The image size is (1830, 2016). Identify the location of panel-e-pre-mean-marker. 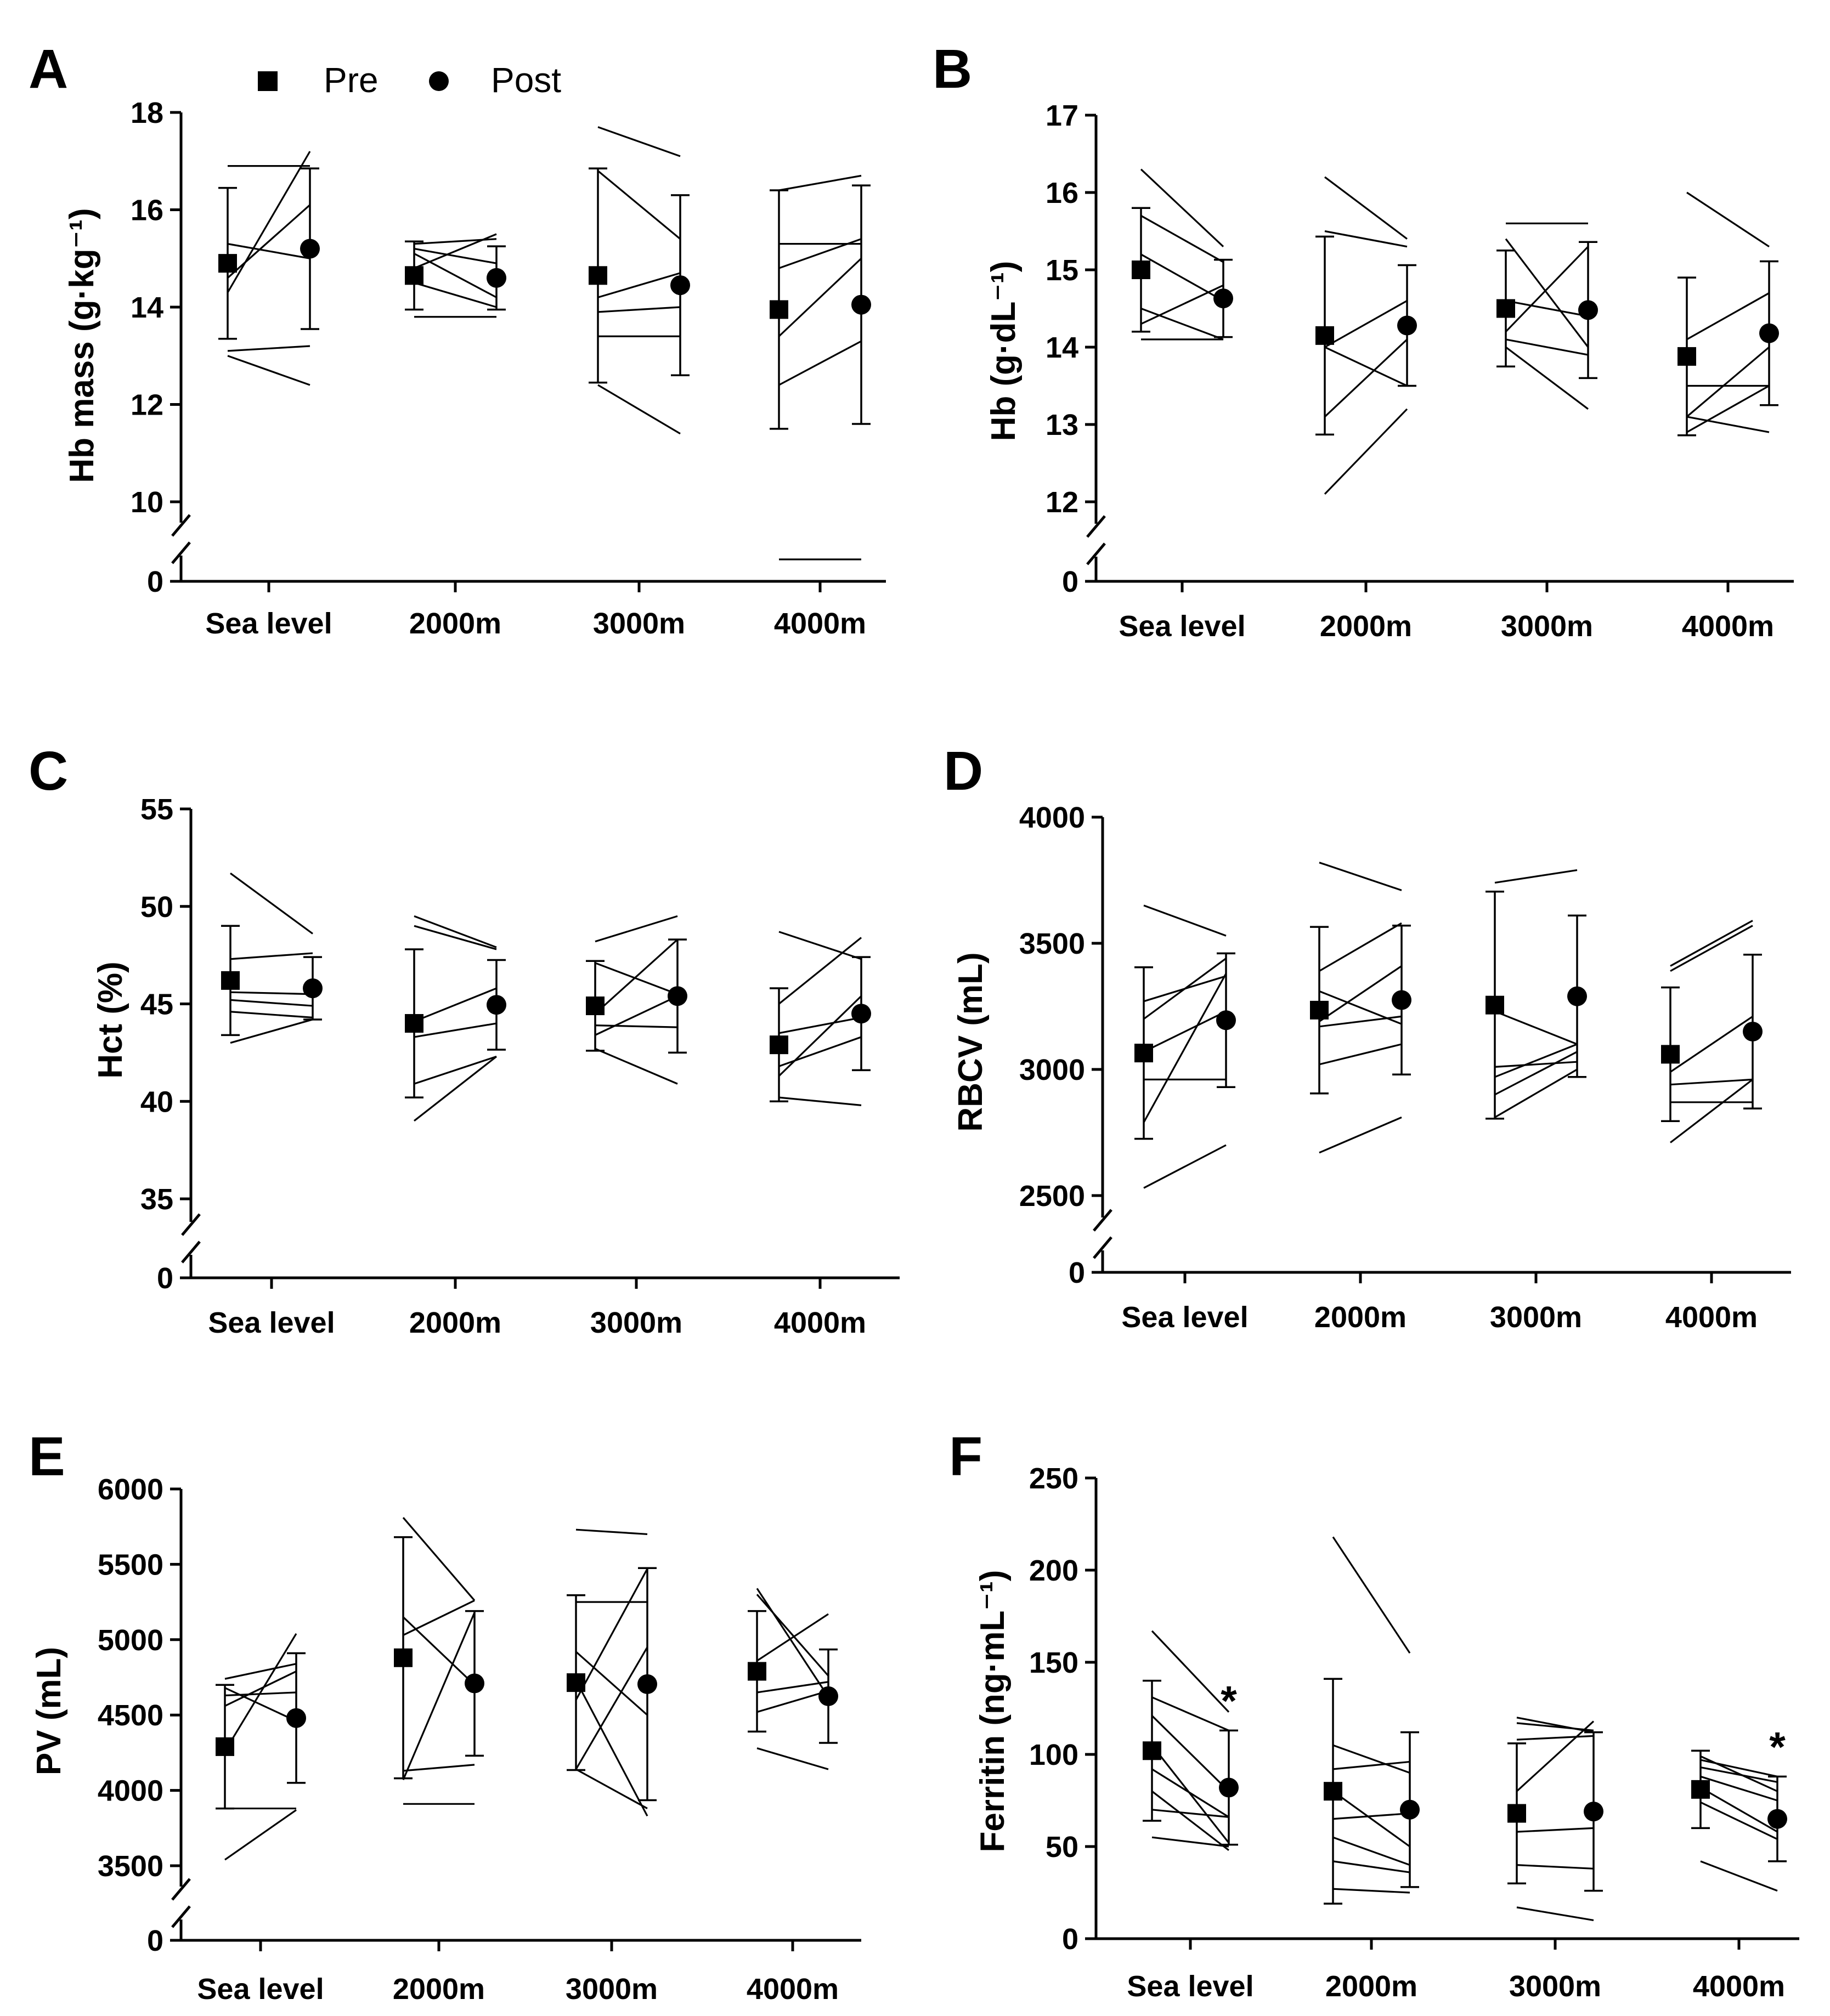
(225, 1746).